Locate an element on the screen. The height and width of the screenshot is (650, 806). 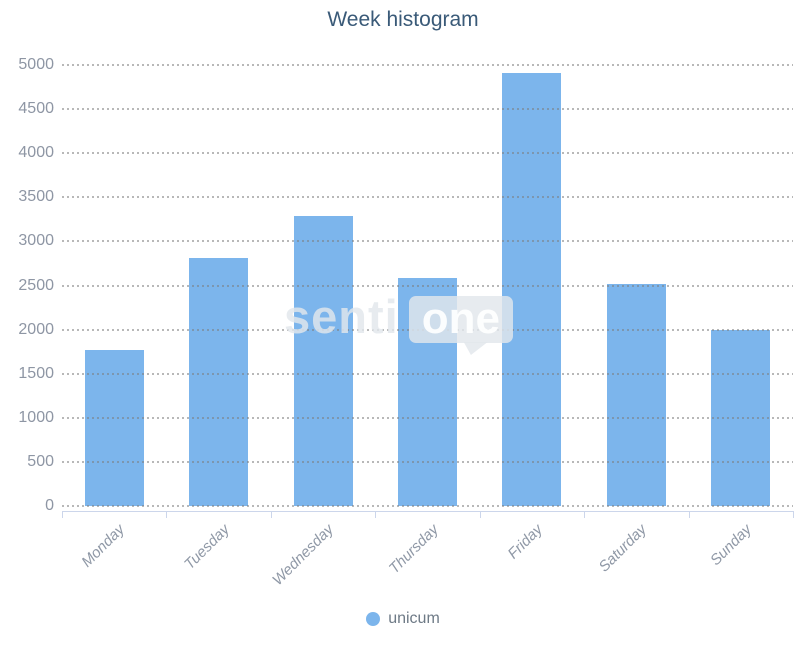
legend-item-unicum: unicum is located at coordinates (403, 619).